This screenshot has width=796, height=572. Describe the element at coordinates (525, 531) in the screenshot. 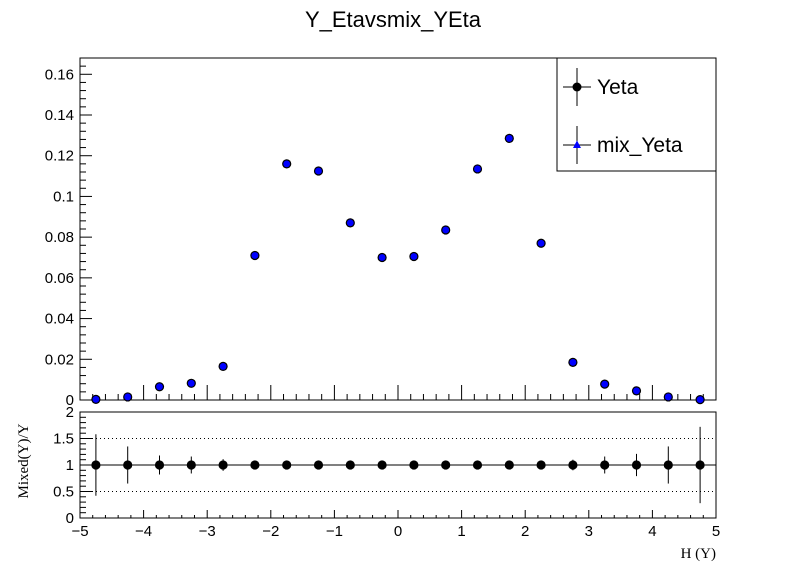

I see `x-tick-label: 2` at that location.